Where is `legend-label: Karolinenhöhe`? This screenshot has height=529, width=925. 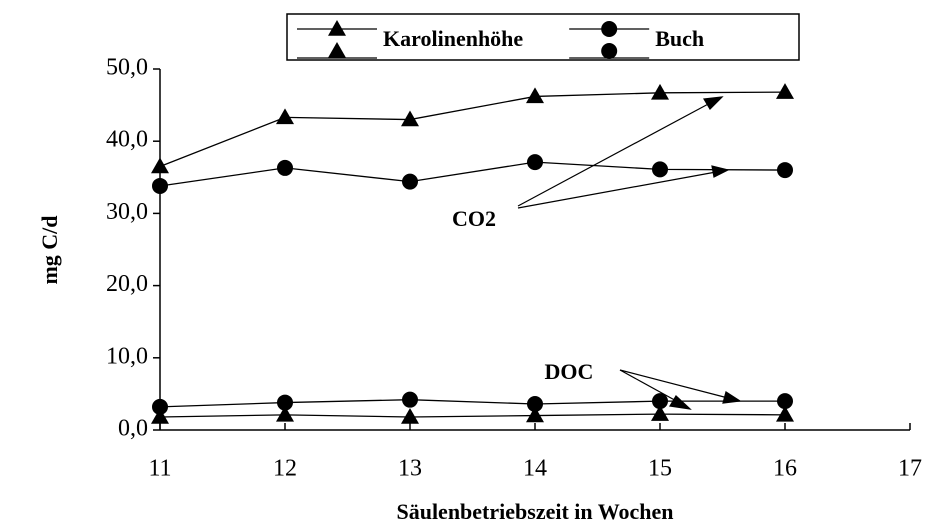 legend-label: Karolinenhöhe is located at coordinates (453, 38).